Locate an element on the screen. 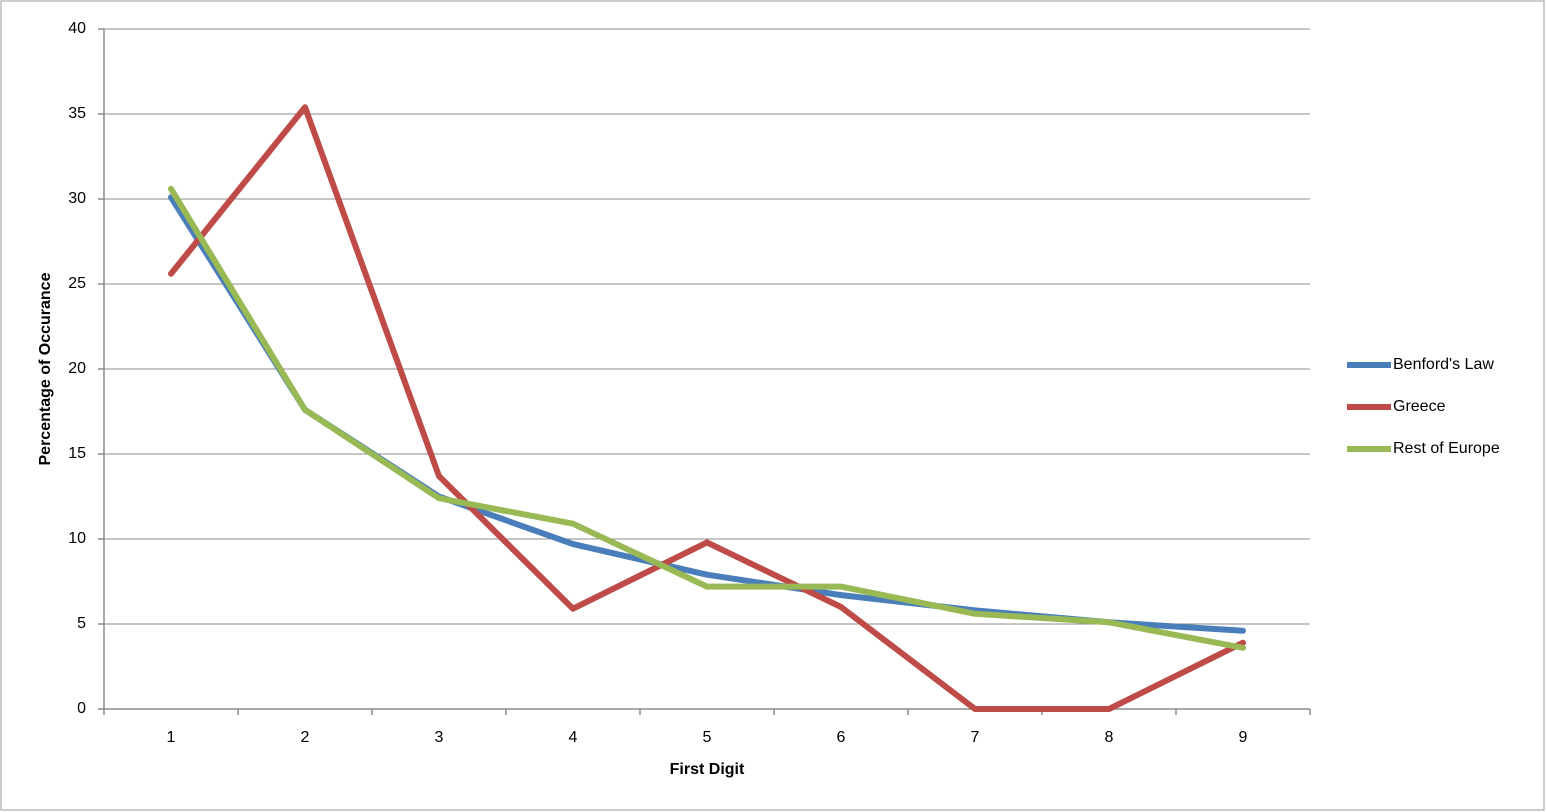  x-tick-label: 7 is located at coordinates (975, 737).